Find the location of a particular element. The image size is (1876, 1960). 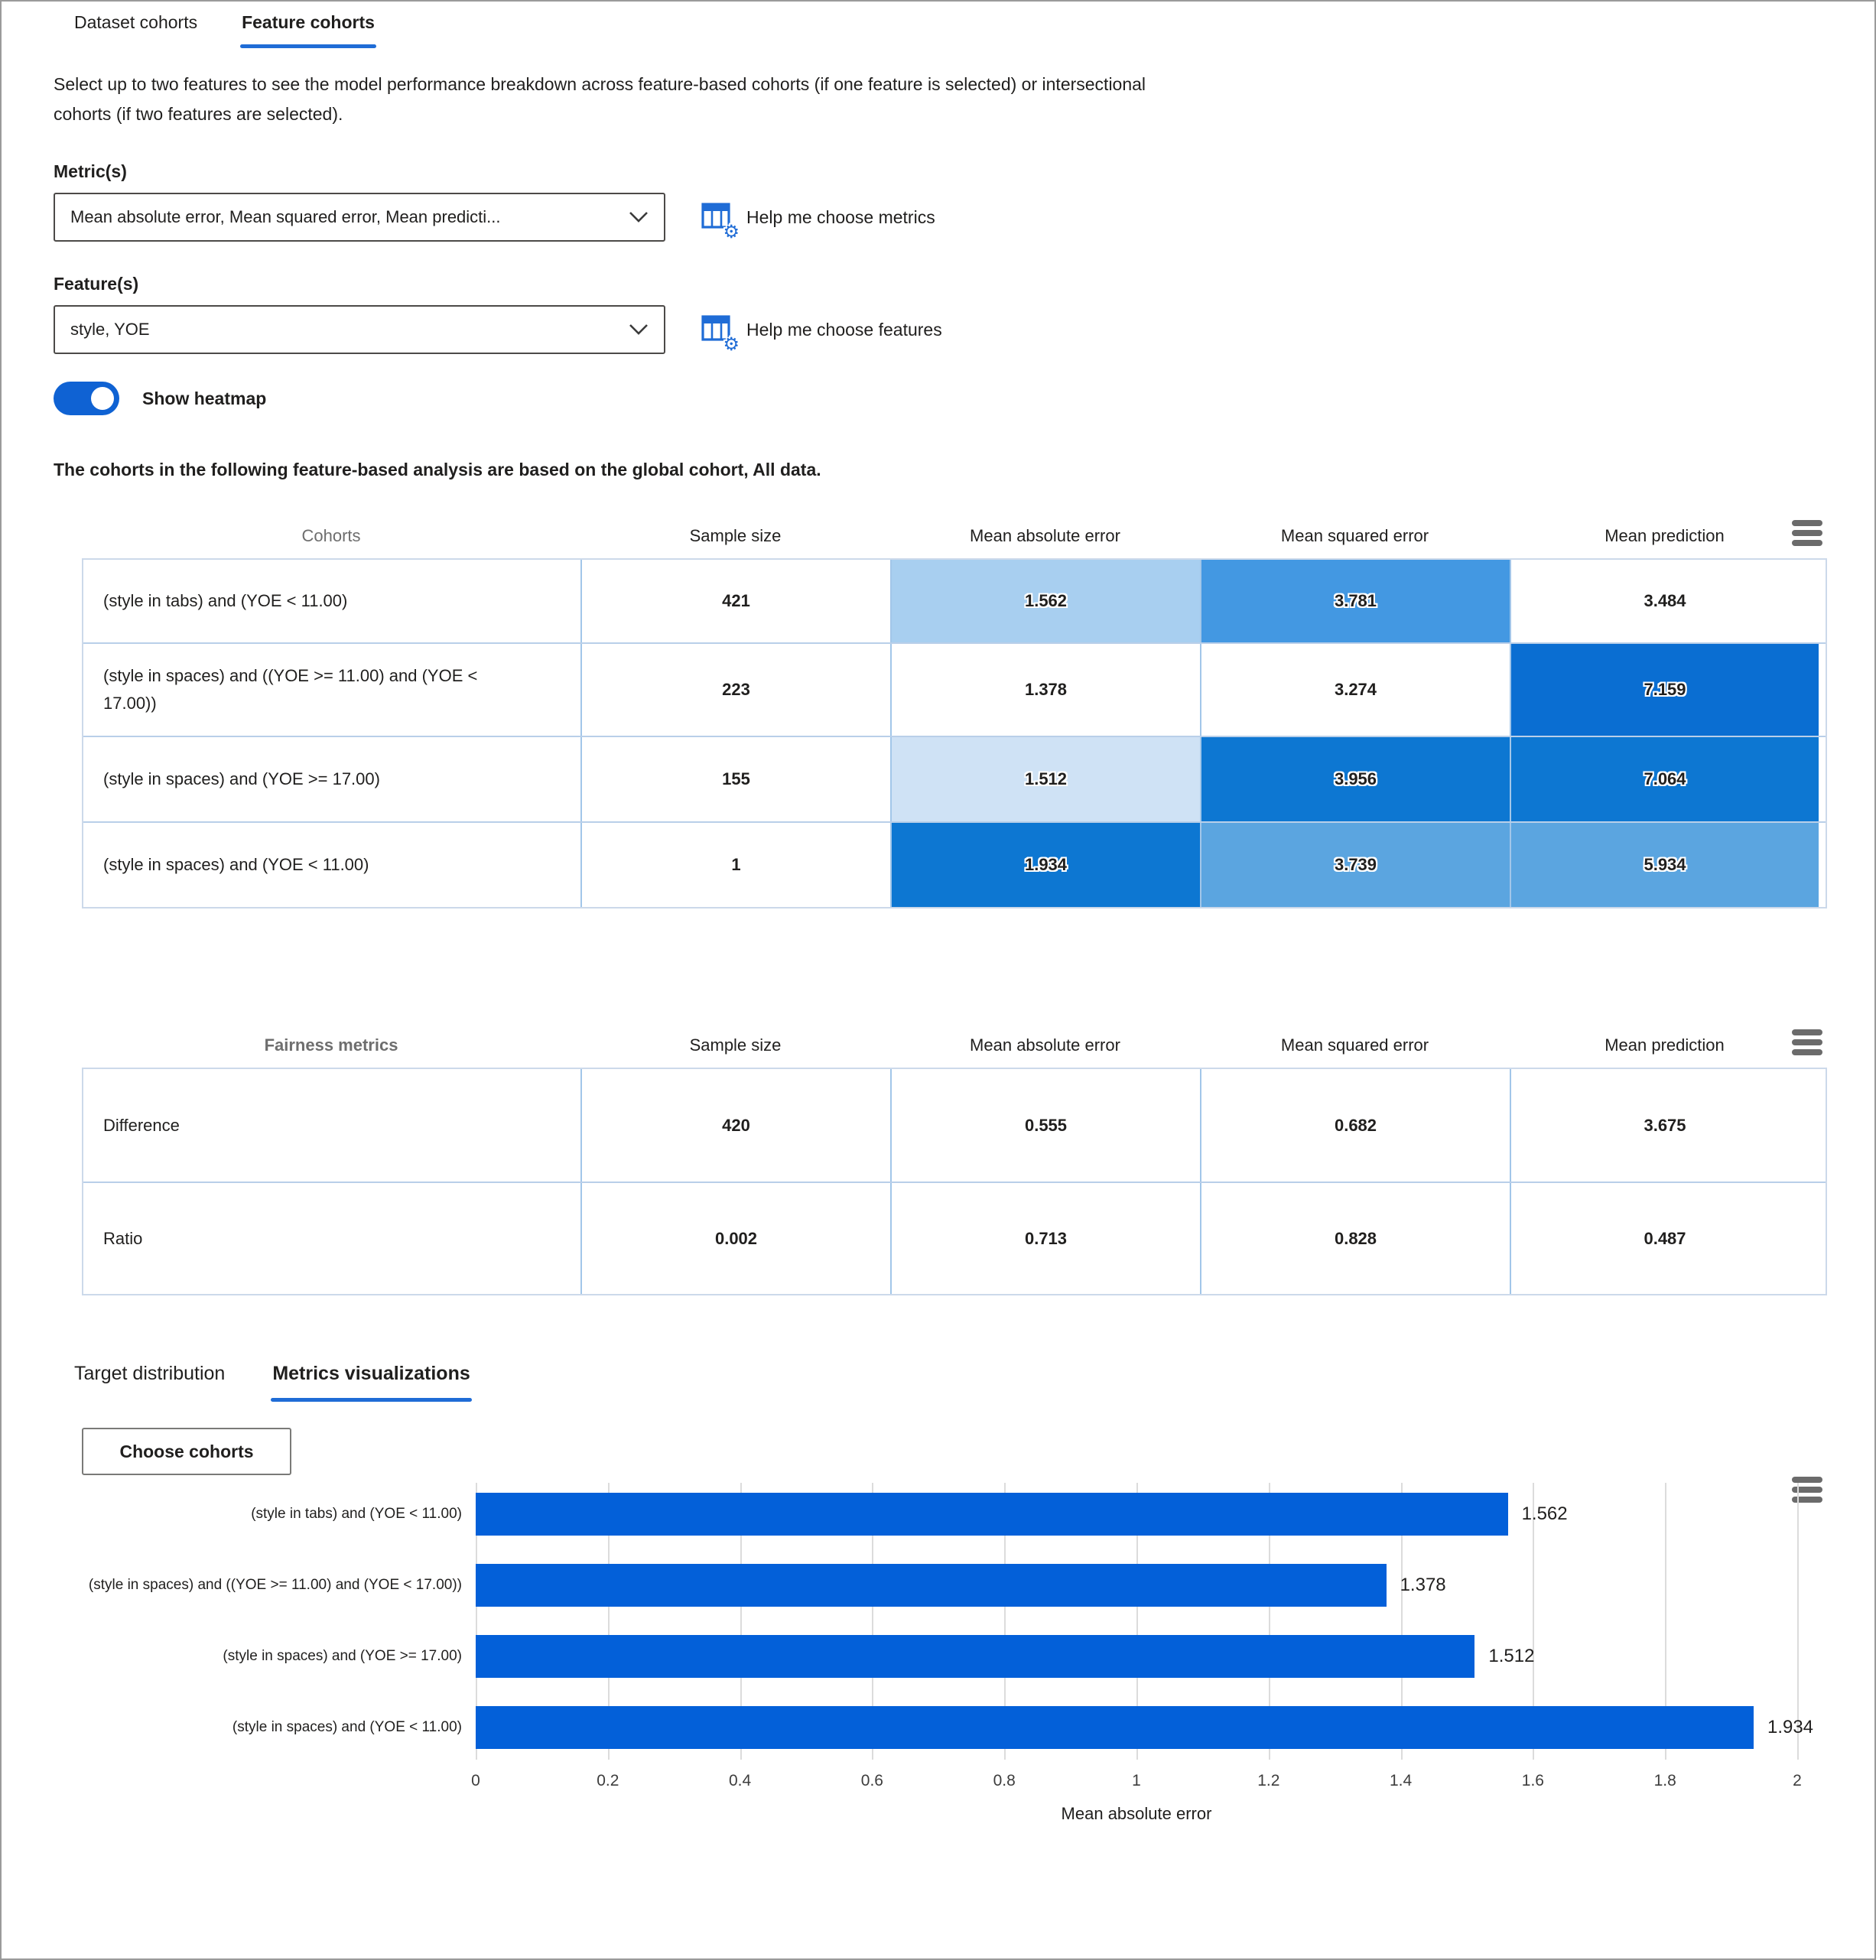

mean-prediction-heatmap-cell: 3.484 is located at coordinates (1664, 601).